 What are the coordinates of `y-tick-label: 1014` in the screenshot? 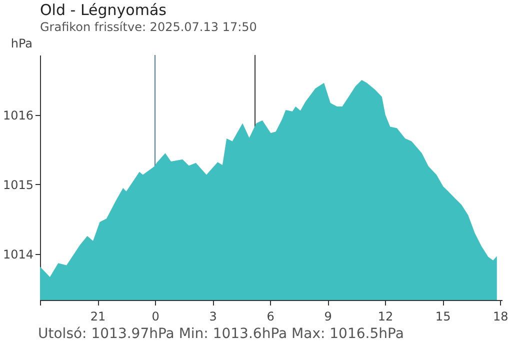 It's located at (18, 255).